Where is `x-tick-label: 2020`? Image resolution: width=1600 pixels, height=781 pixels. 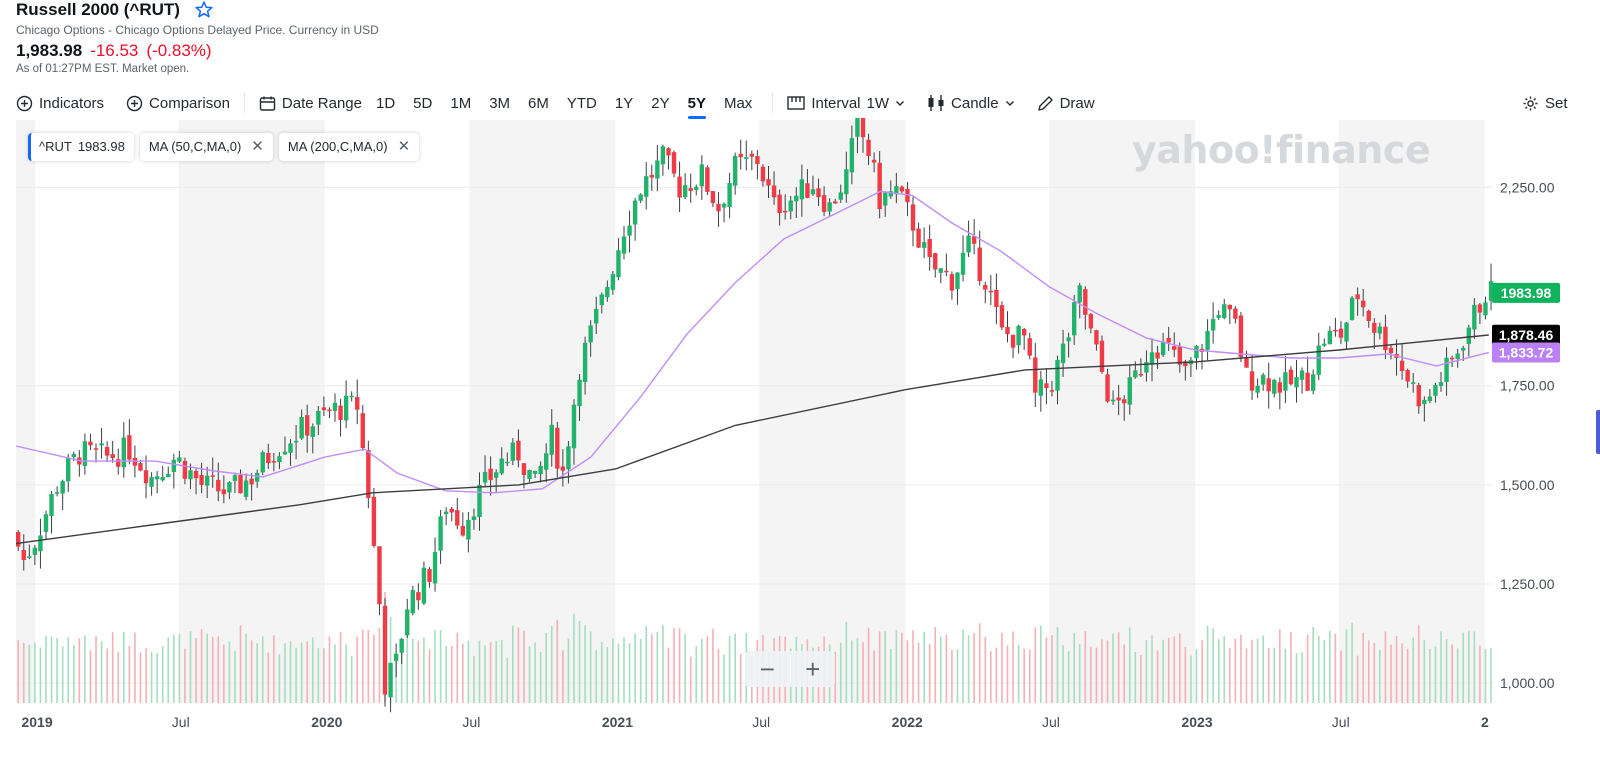 x-tick-label: 2020 is located at coordinates (326, 722).